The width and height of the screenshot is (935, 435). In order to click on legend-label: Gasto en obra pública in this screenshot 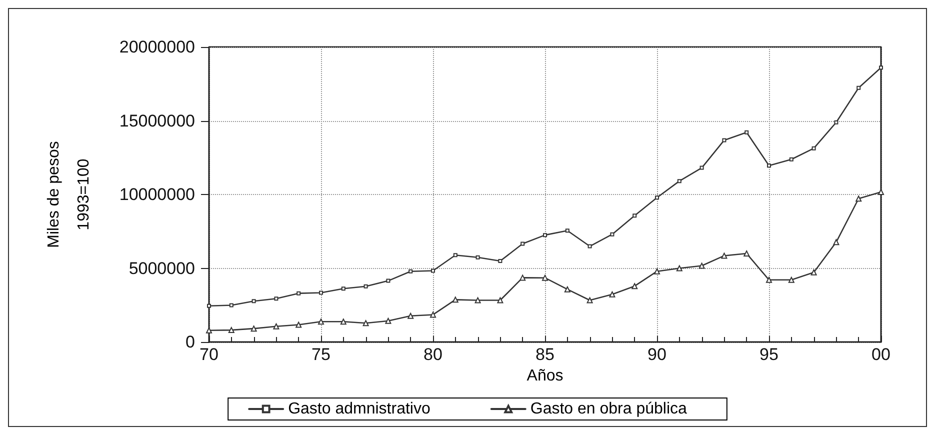, I will do `click(609, 409)`.